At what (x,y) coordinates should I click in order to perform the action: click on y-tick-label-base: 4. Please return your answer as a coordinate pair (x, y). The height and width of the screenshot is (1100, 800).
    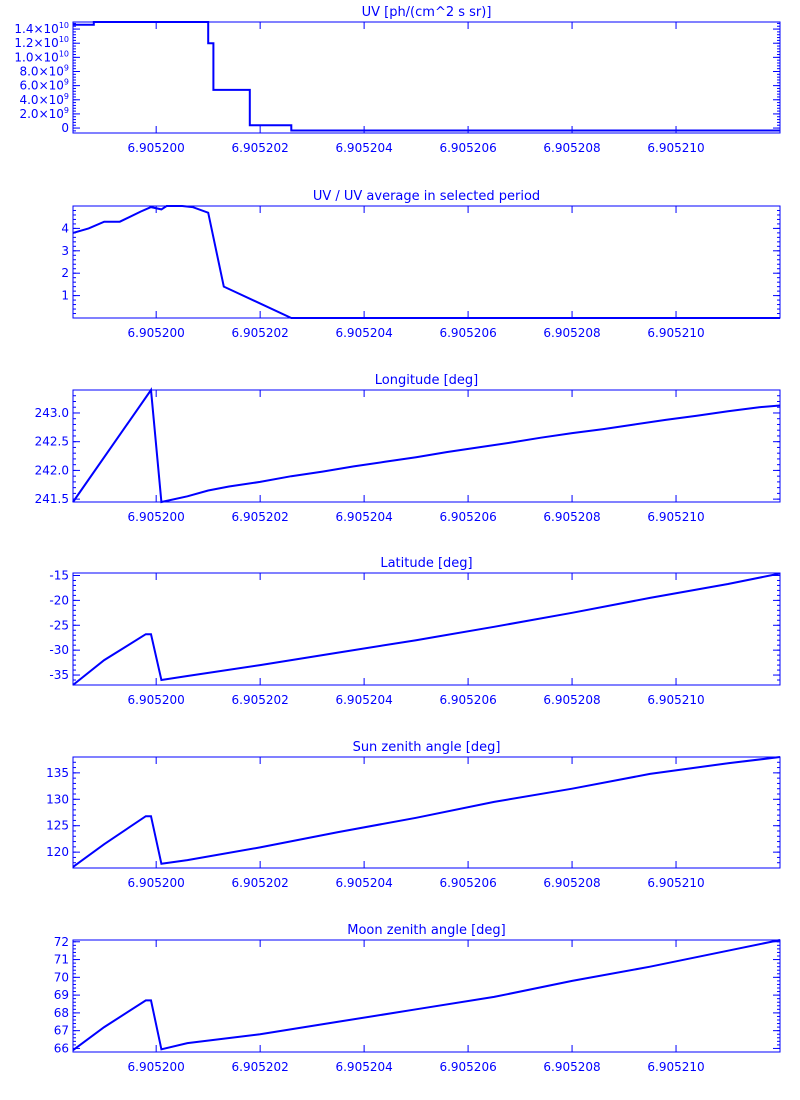
    Looking at the image, I should click on (65, 228).